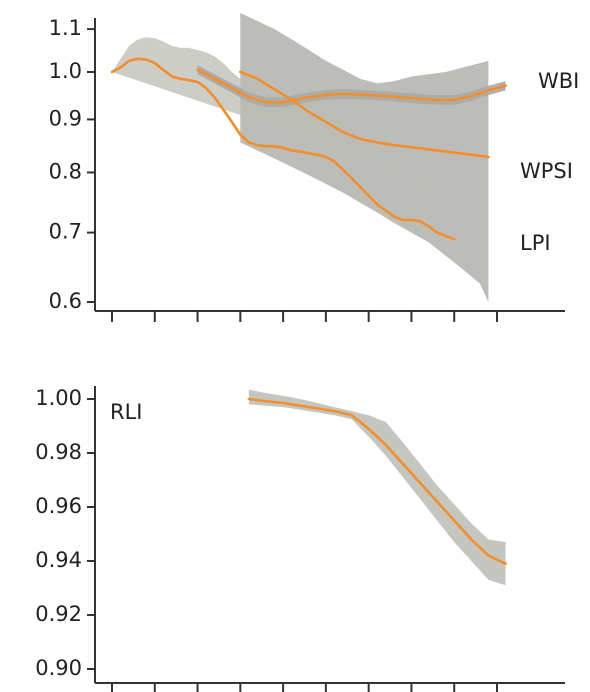 This screenshot has height=692, width=590. I want to click on lpi-confidence-band, so click(283, 112).